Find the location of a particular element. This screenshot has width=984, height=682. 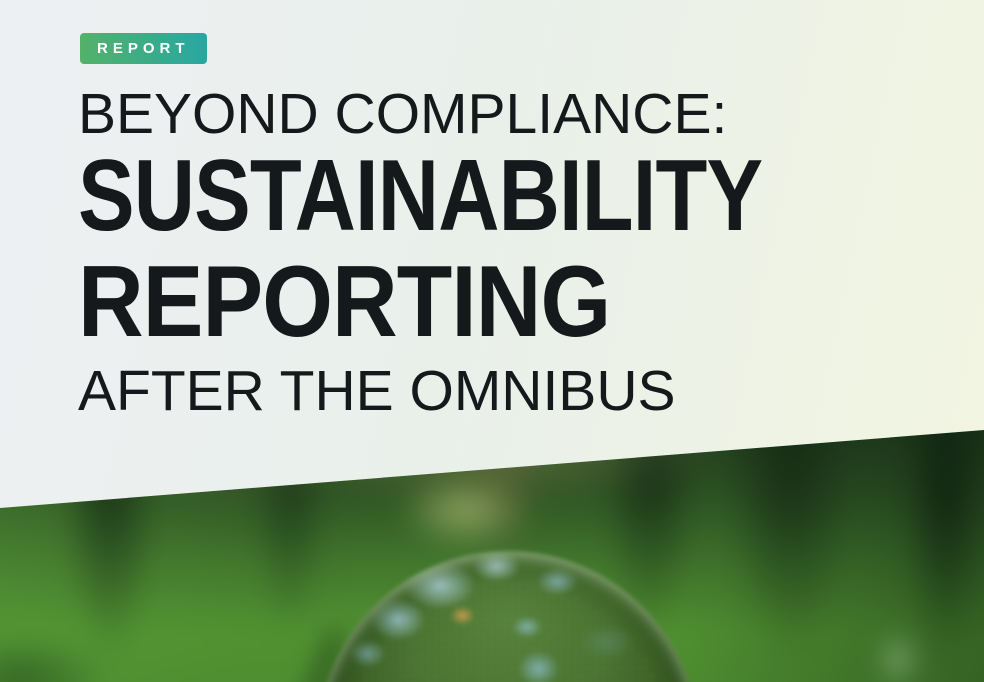

headline-line-2: REPORTING is located at coordinates (344, 302).